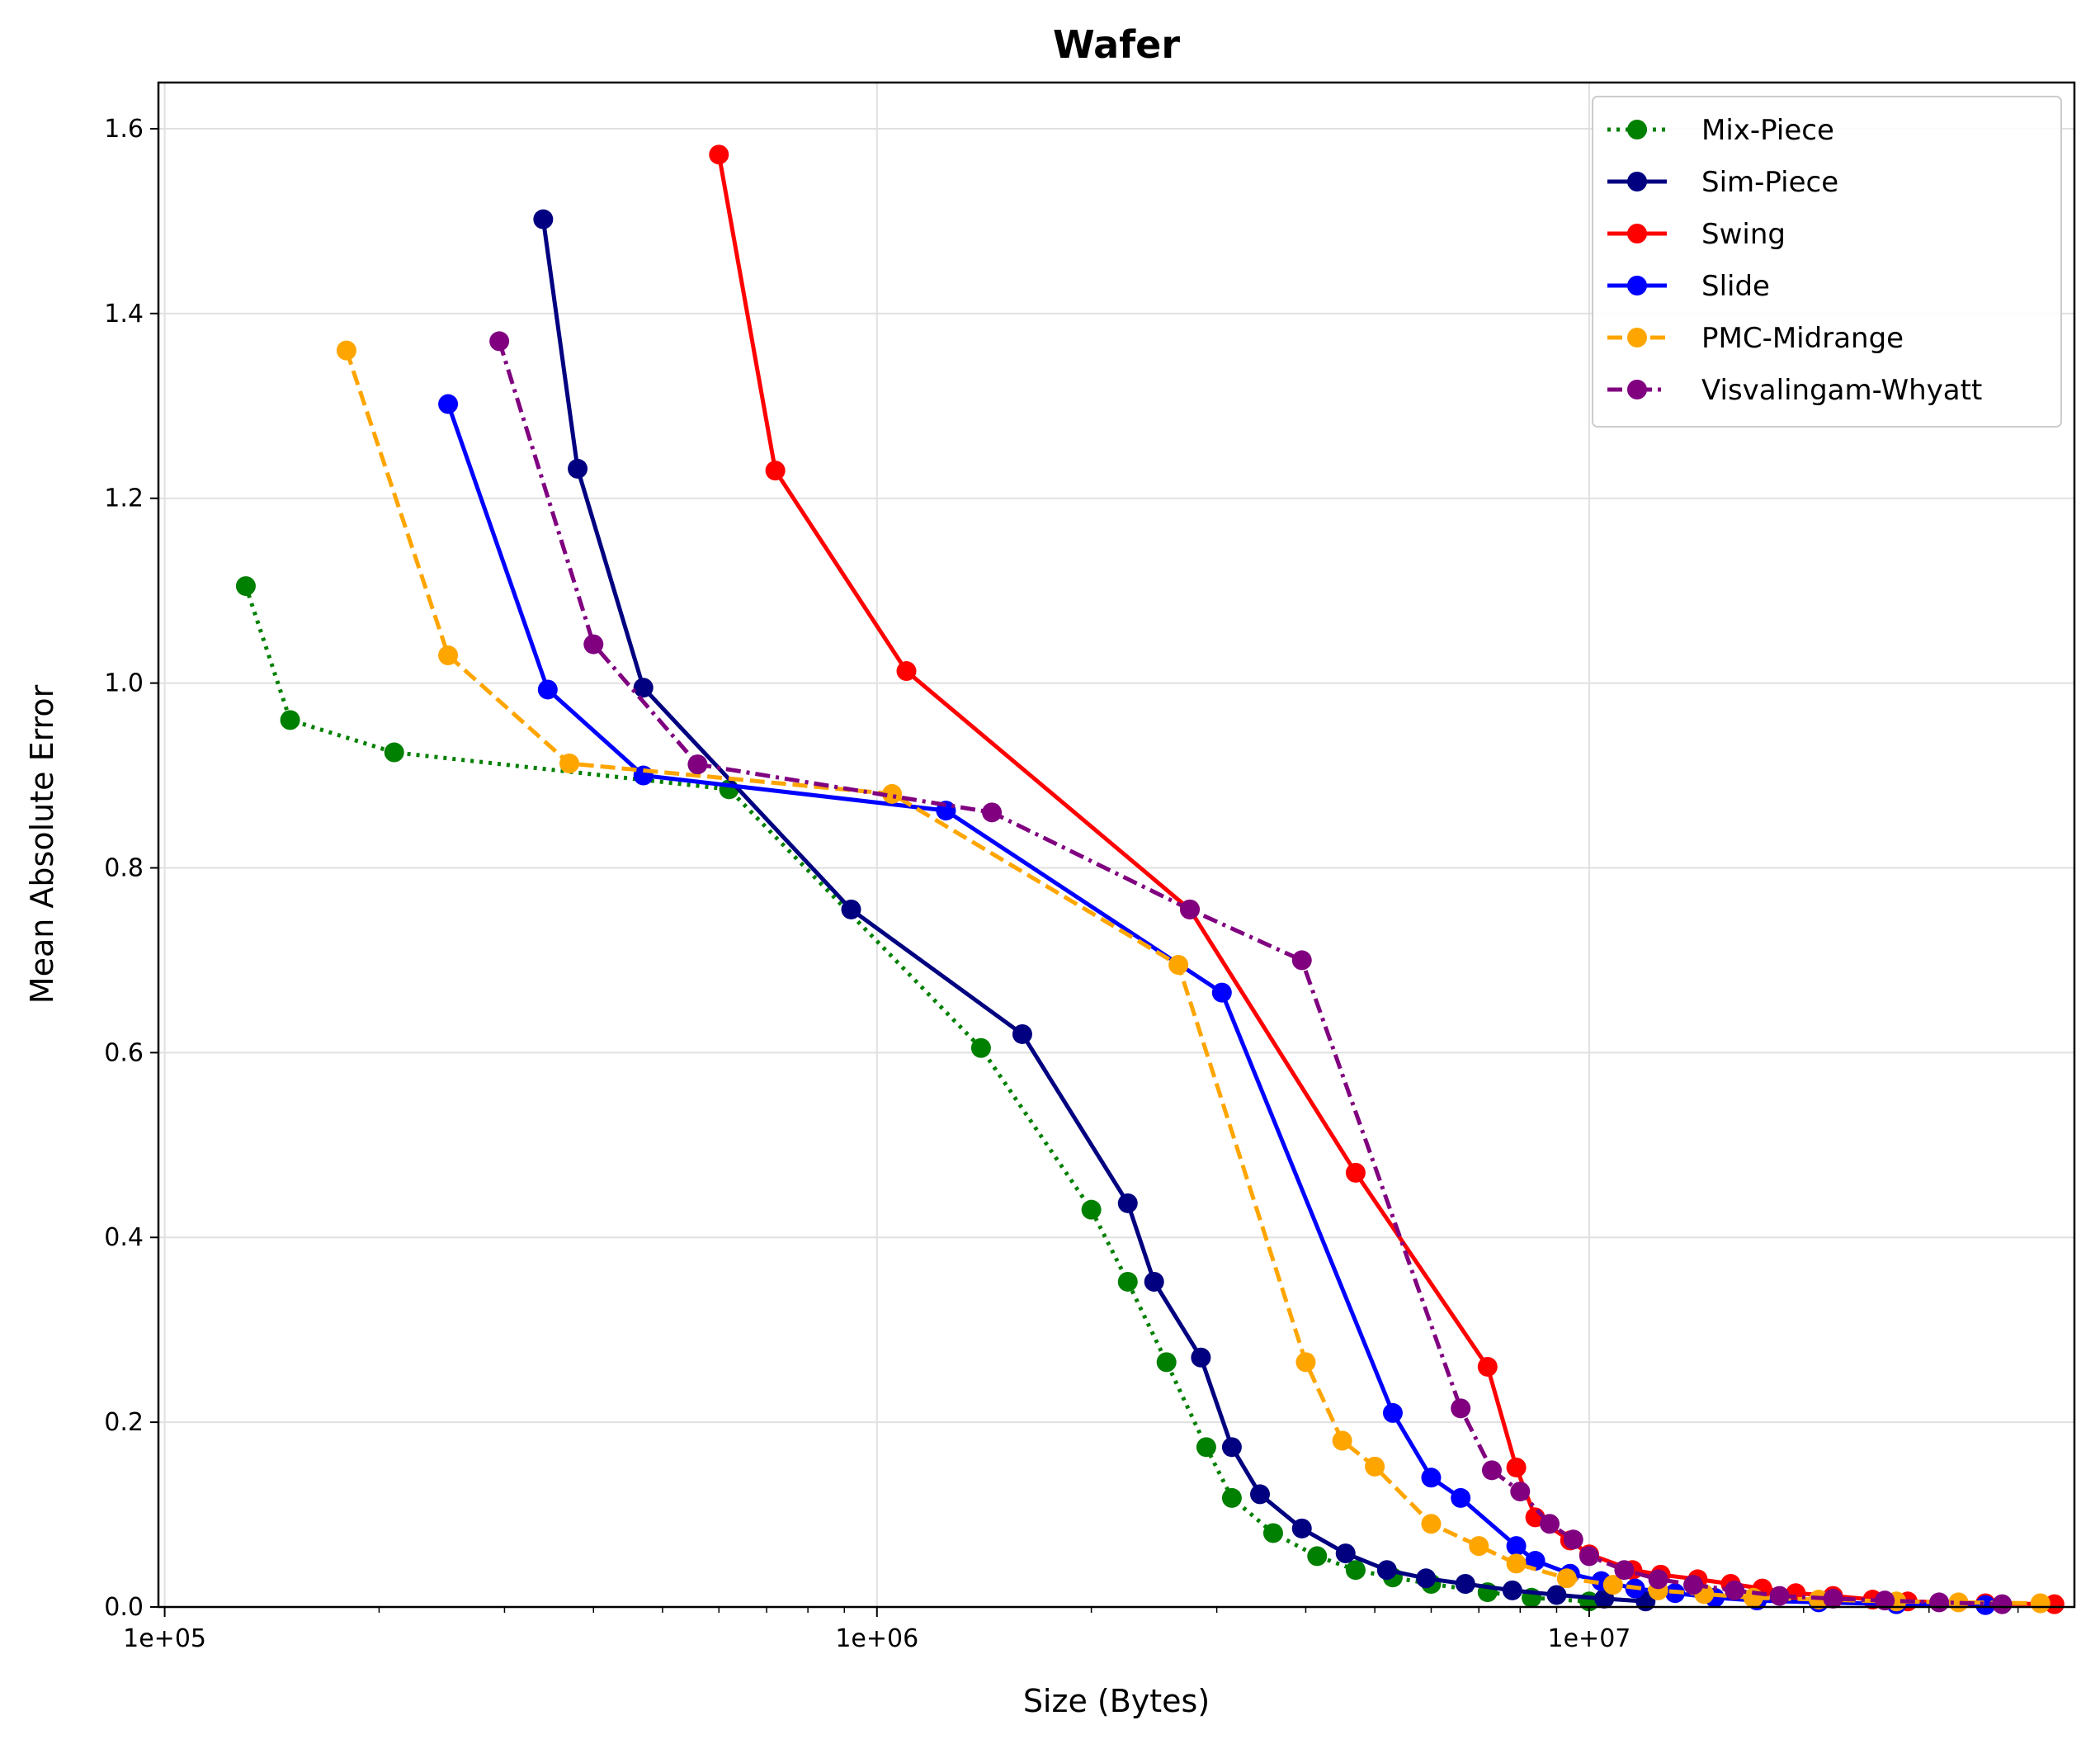 Image resolution: width=2100 pixels, height=1744 pixels. What do you see at coordinates (124, 867) in the screenshot?
I see `y-tick-label: 0.8` at bounding box center [124, 867].